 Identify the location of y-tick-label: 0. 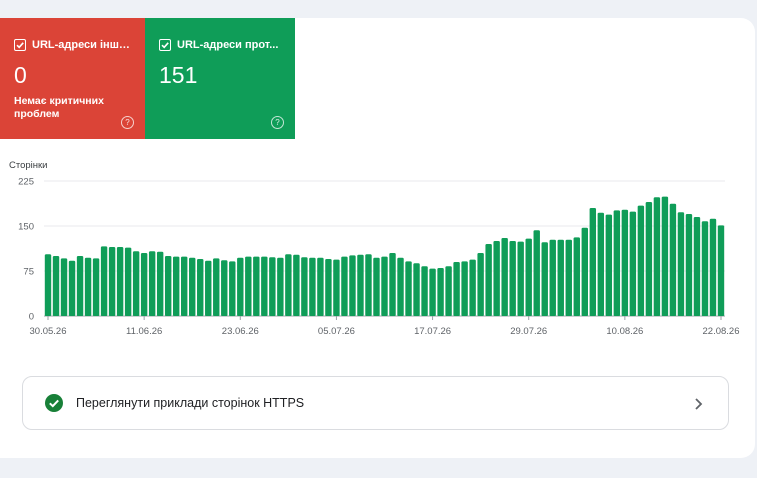
(31, 317).